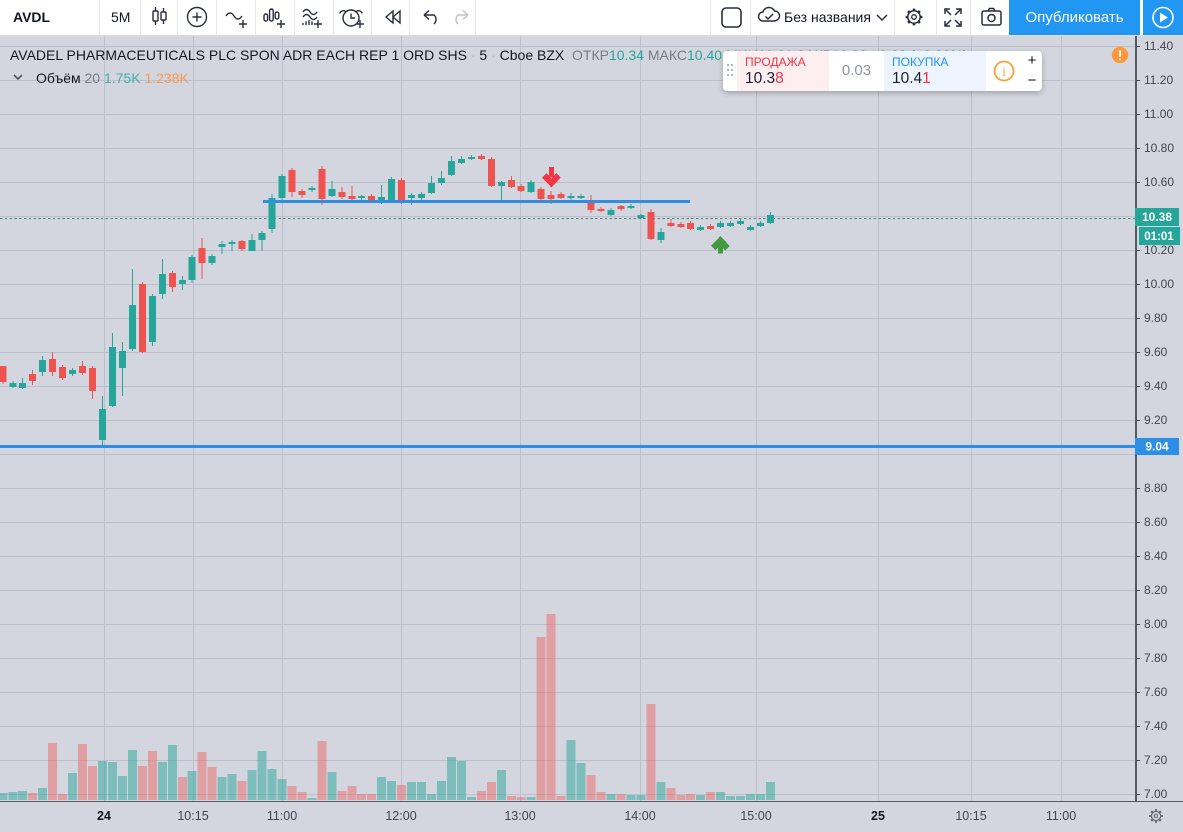 This screenshot has height=832, width=1183. What do you see at coordinates (1156, 556) in the screenshot?
I see `svg-text: 8.40` at bounding box center [1156, 556].